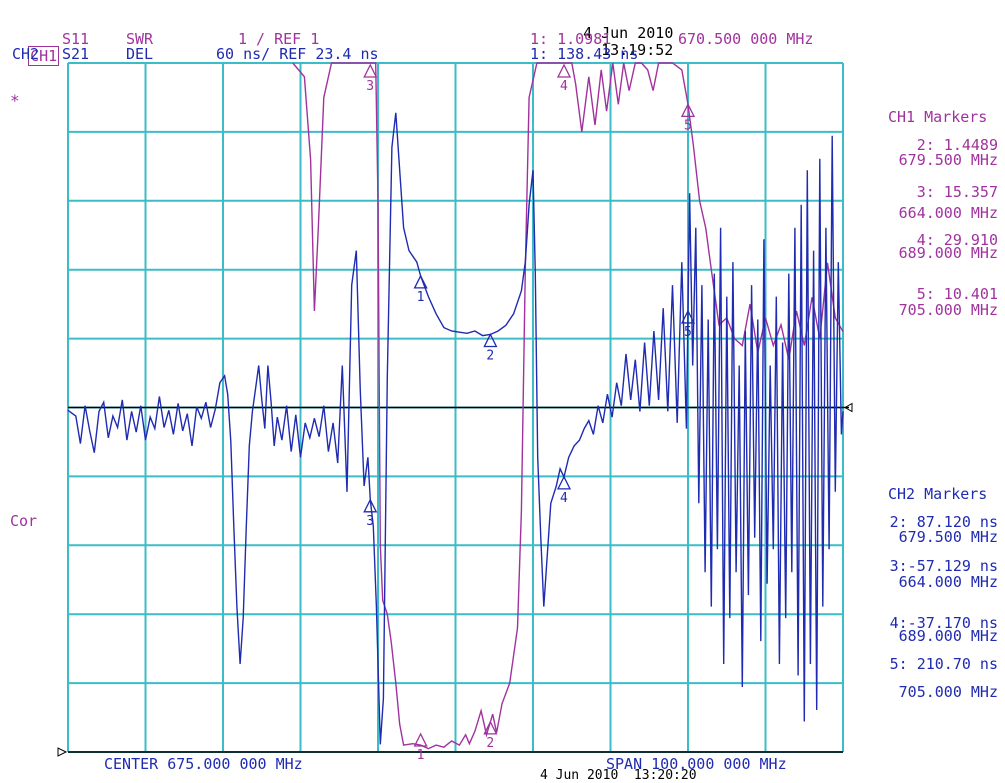 Image resolution: width=1005 pixels, height=783 pixels. Describe the element at coordinates (948, 160) in the screenshot. I see `ch1-marker-2-freq: 679.500 MHz` at that location.